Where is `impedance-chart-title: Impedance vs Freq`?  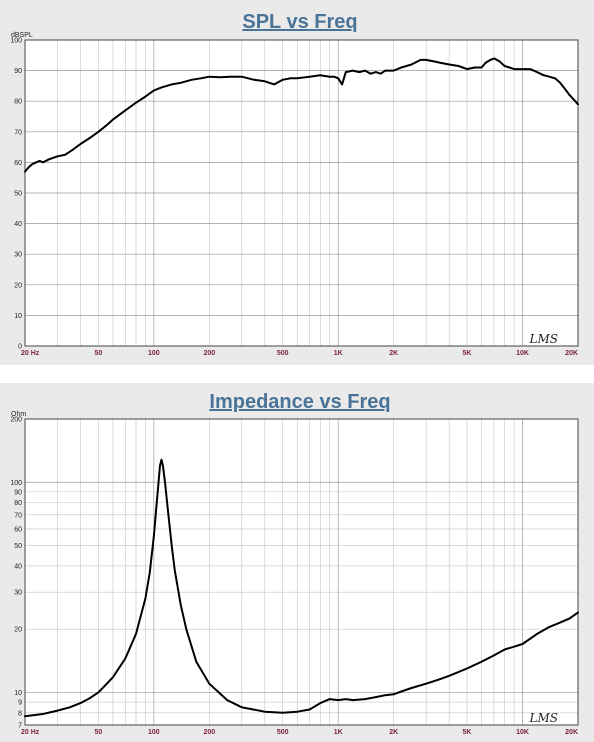 impedance-chart-title: Impedance vs Freq is located at coordinates (299, 402).